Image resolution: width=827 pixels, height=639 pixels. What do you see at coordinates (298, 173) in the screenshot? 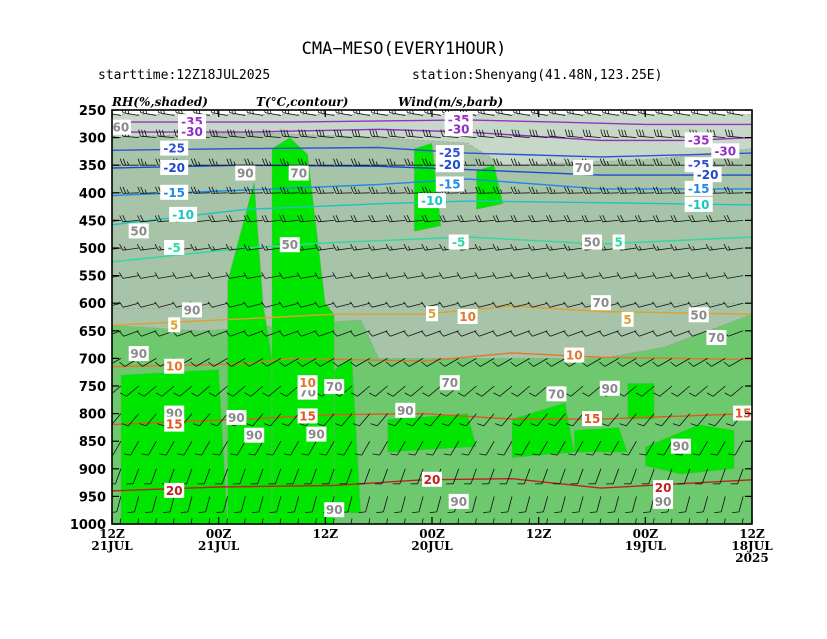
I see `rh-label: 70` at bounding box center [298, 173].